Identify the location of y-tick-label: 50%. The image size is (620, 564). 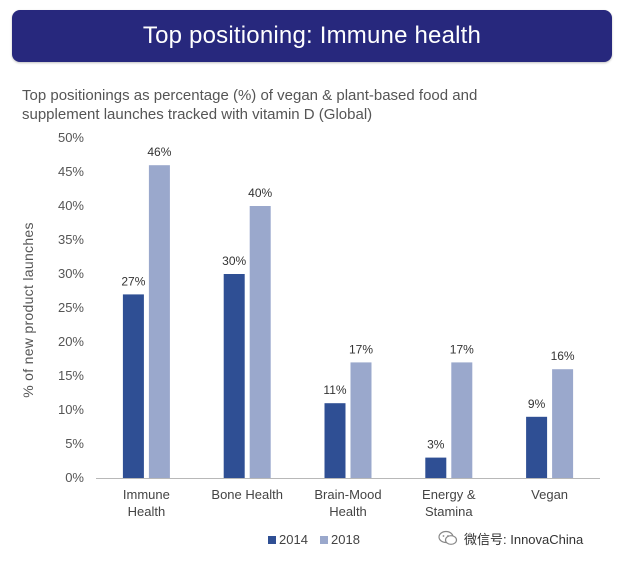
(71, 137).